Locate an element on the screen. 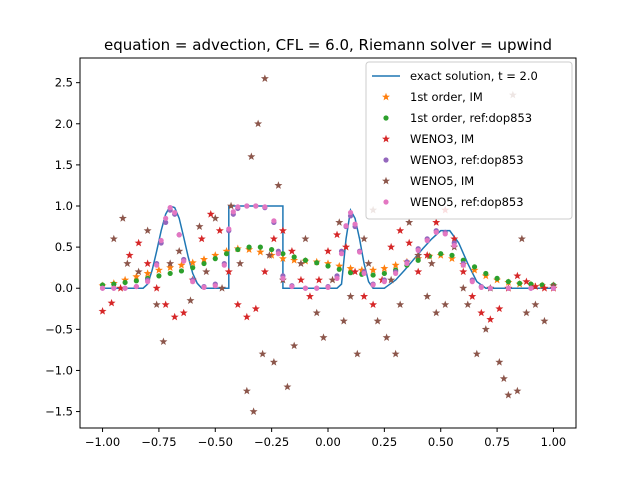 The width and height of the screenshot is (640, 480). x-tick-label: −1.00 is located at coordinates (102, 442).